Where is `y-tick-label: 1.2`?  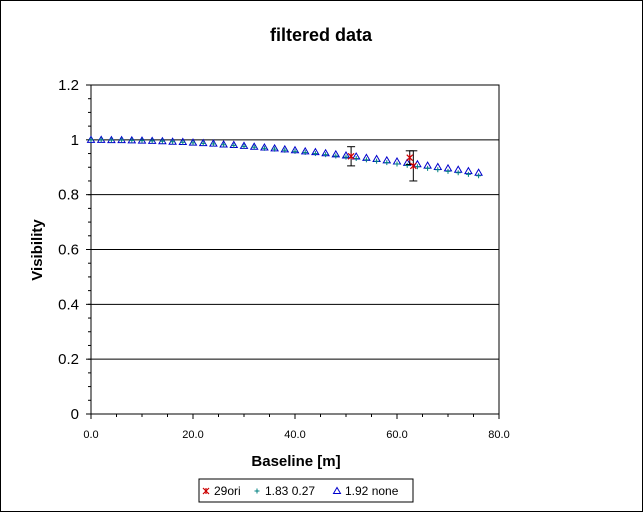
y-tick-label: 1.2 is located at coordinates (68, 85).